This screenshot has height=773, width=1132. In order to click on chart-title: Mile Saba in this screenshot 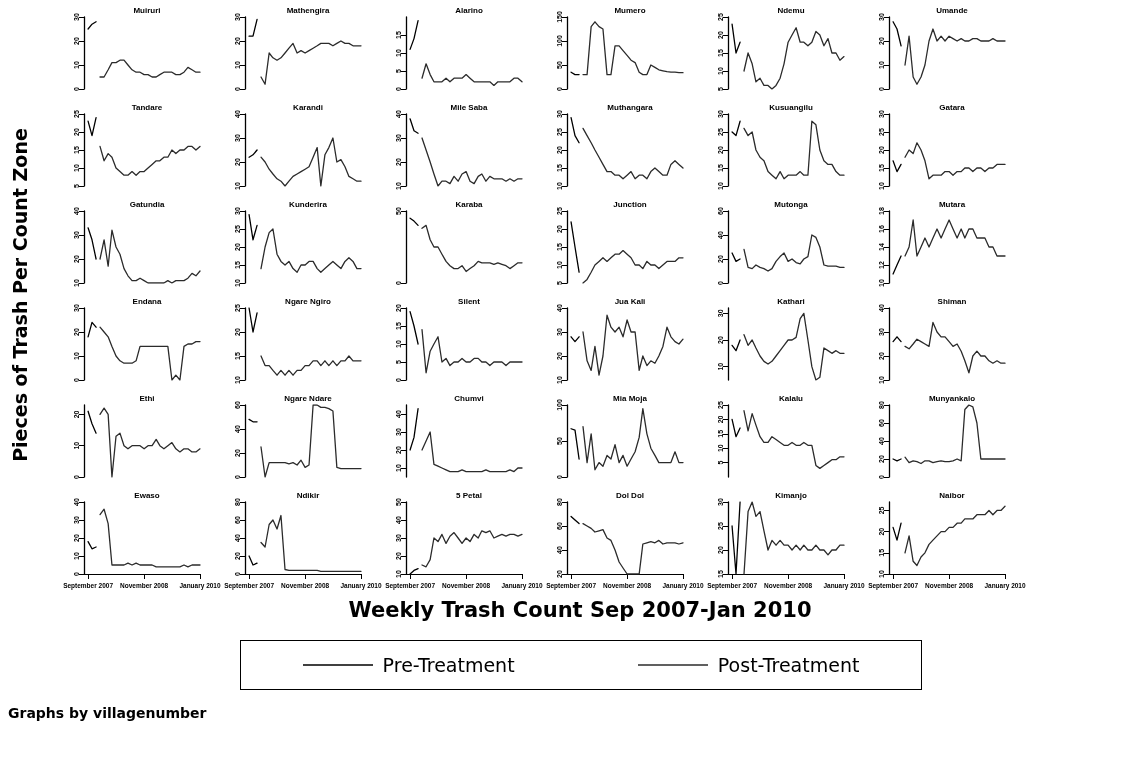, I will do `click(469, 107)`.